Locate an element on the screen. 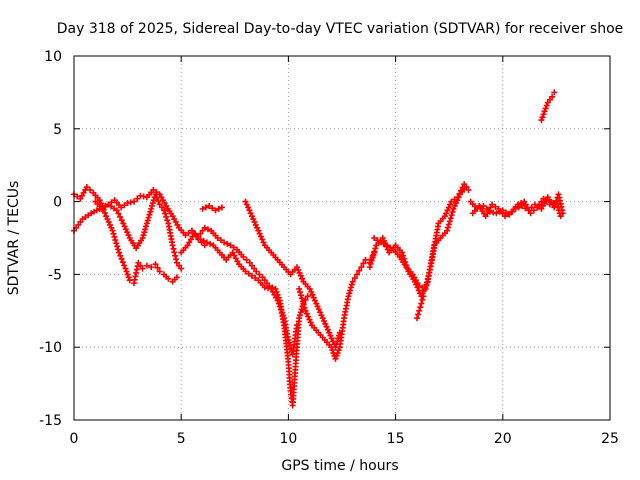  y-tick-label: -5 is located at coordinates (55, 275).